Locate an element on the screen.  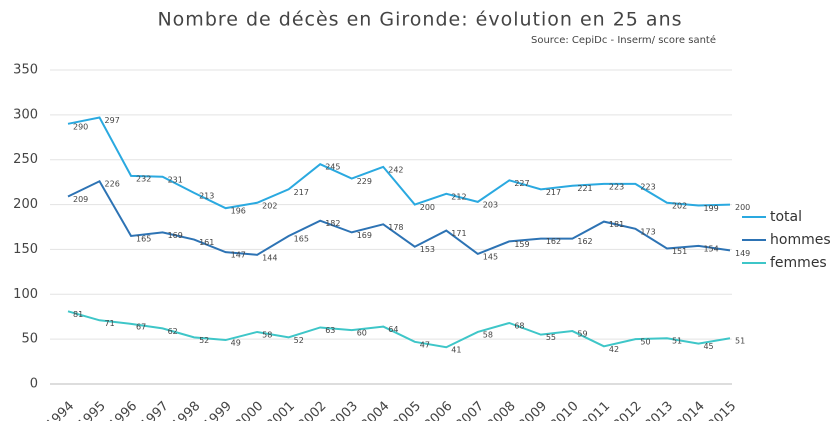
x-tick-label: 1997 is located at coordinates (155, 410).